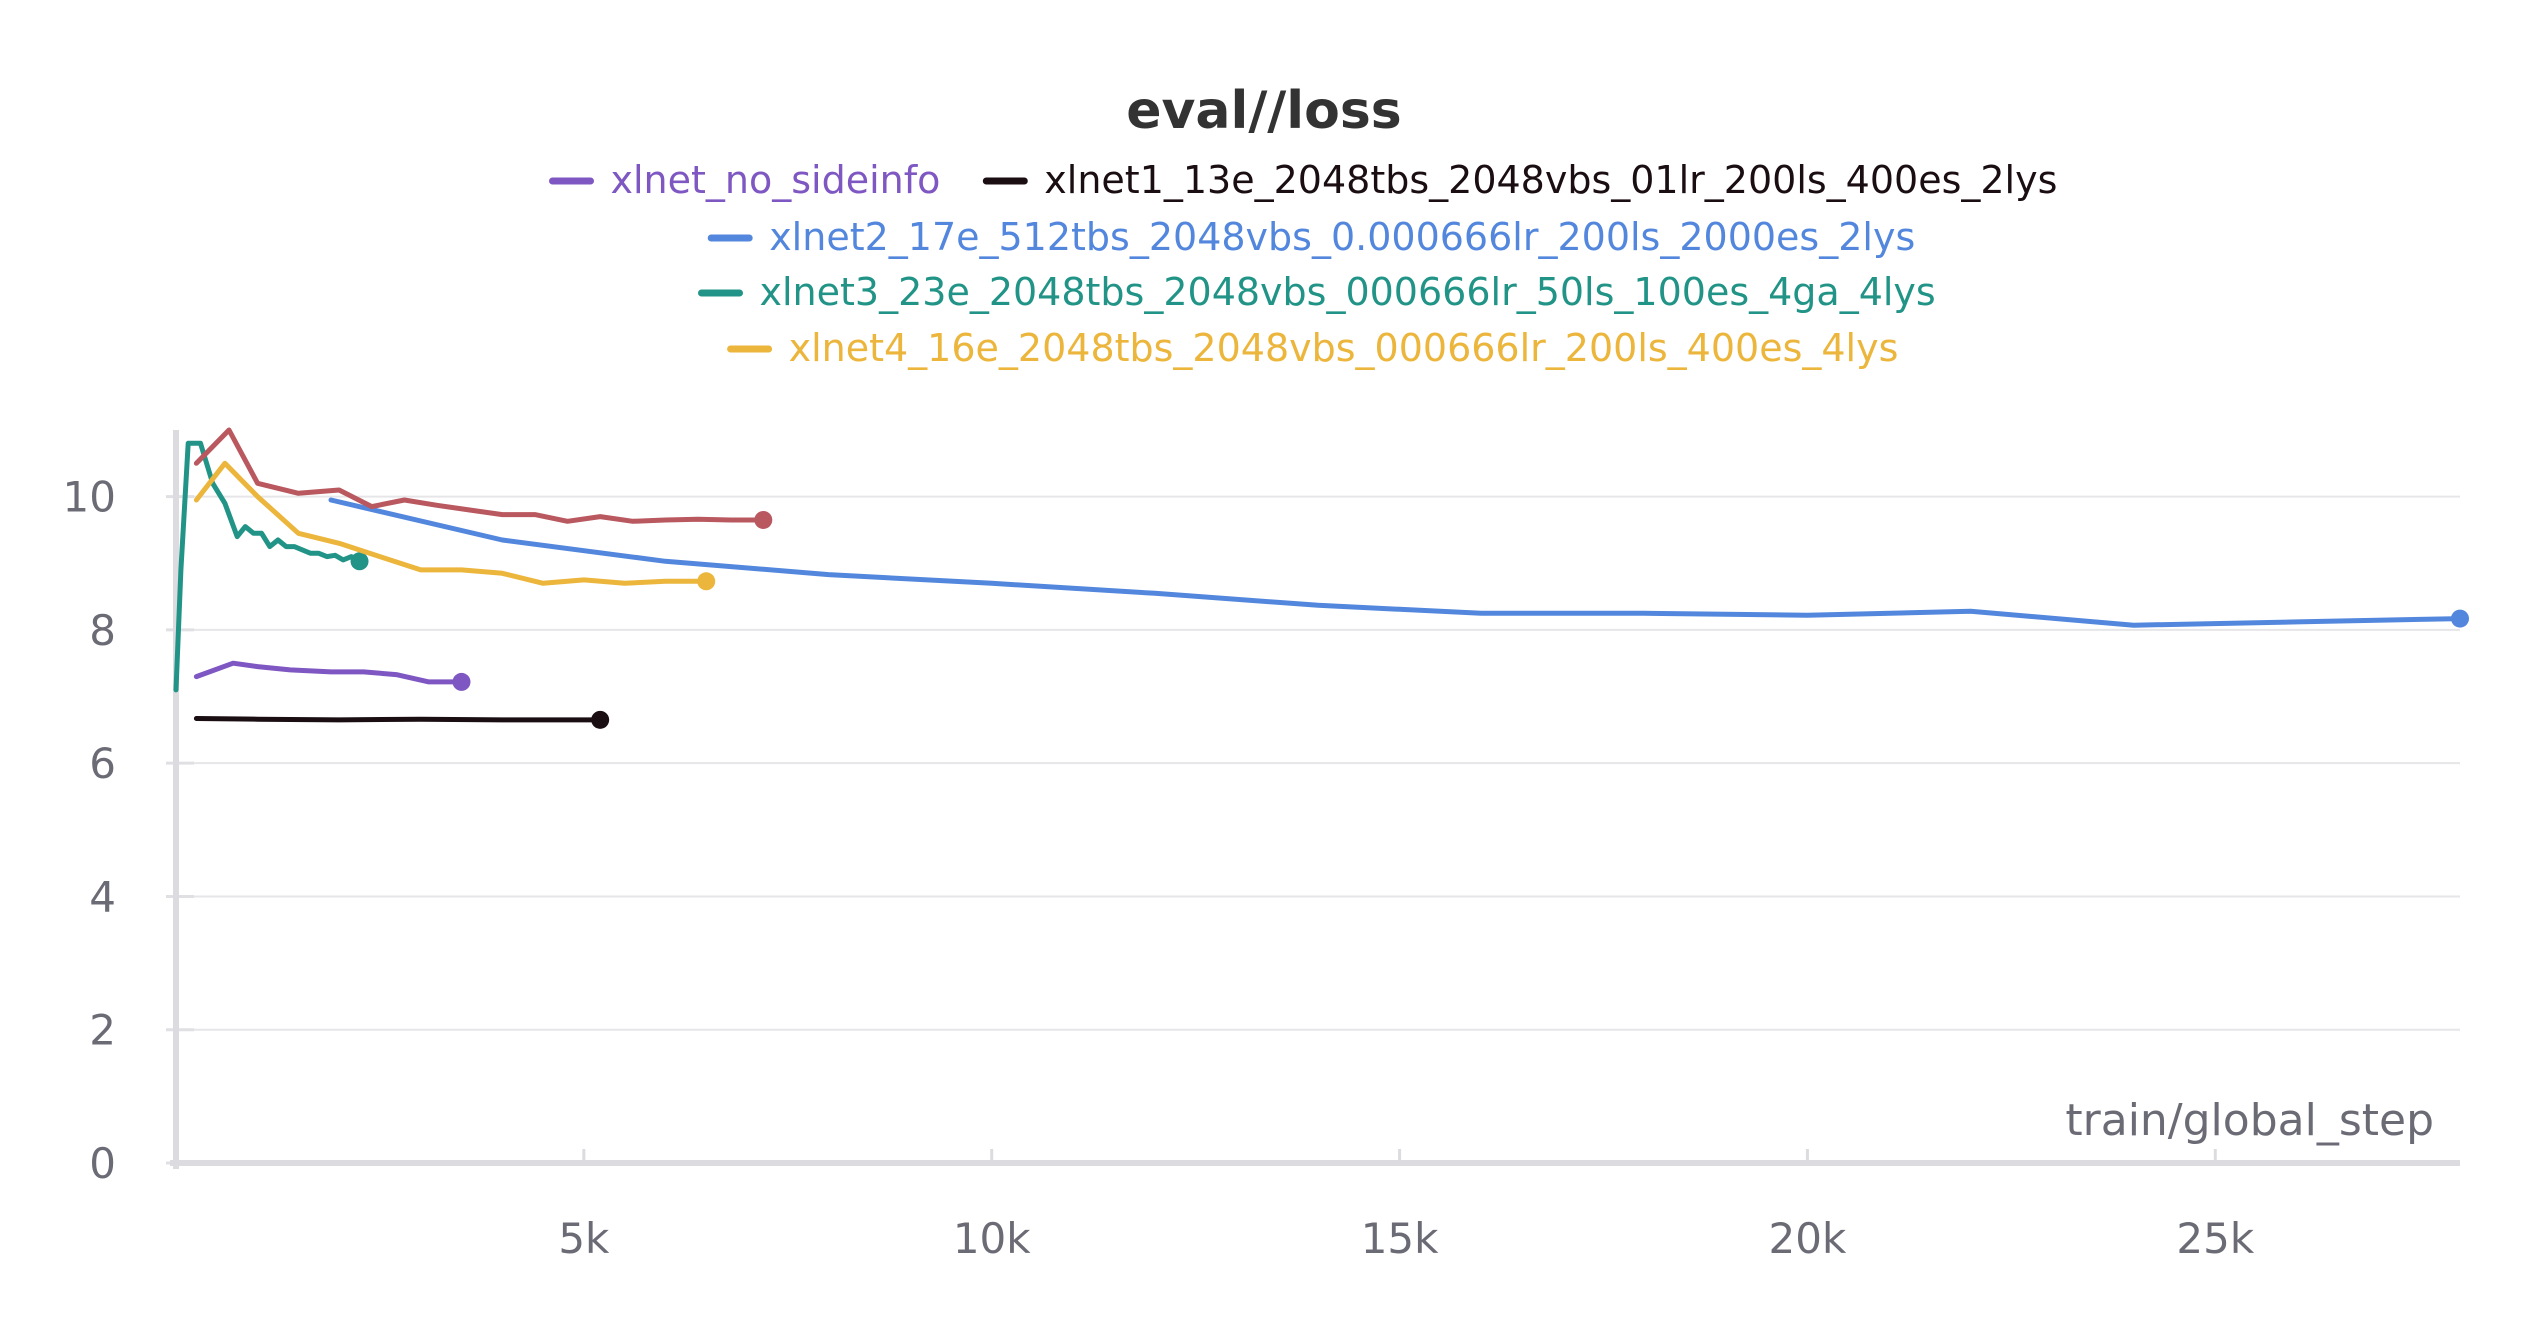 The width and height of the screenshot is (2528, 1333). I want to click on x-tick-label: 25k, so click(2215, 1238).